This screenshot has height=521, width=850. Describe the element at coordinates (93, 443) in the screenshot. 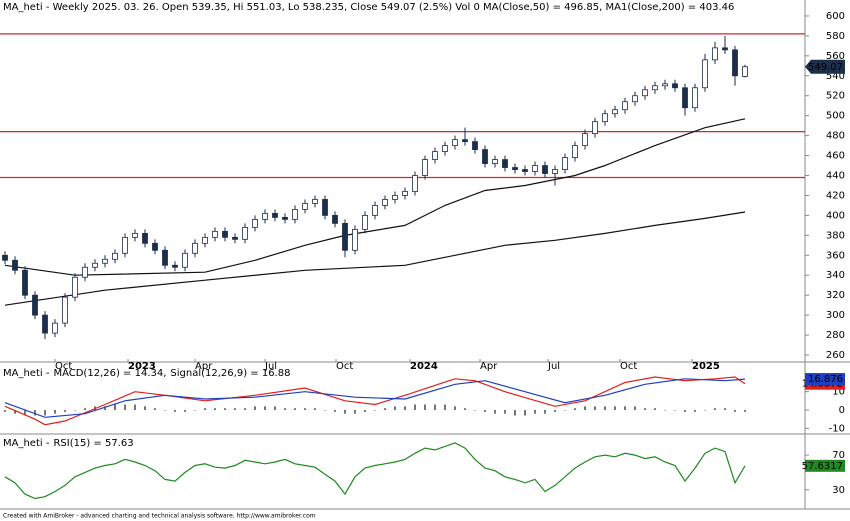

I see `legend-label: RSI(15) = 57.63` at that location.